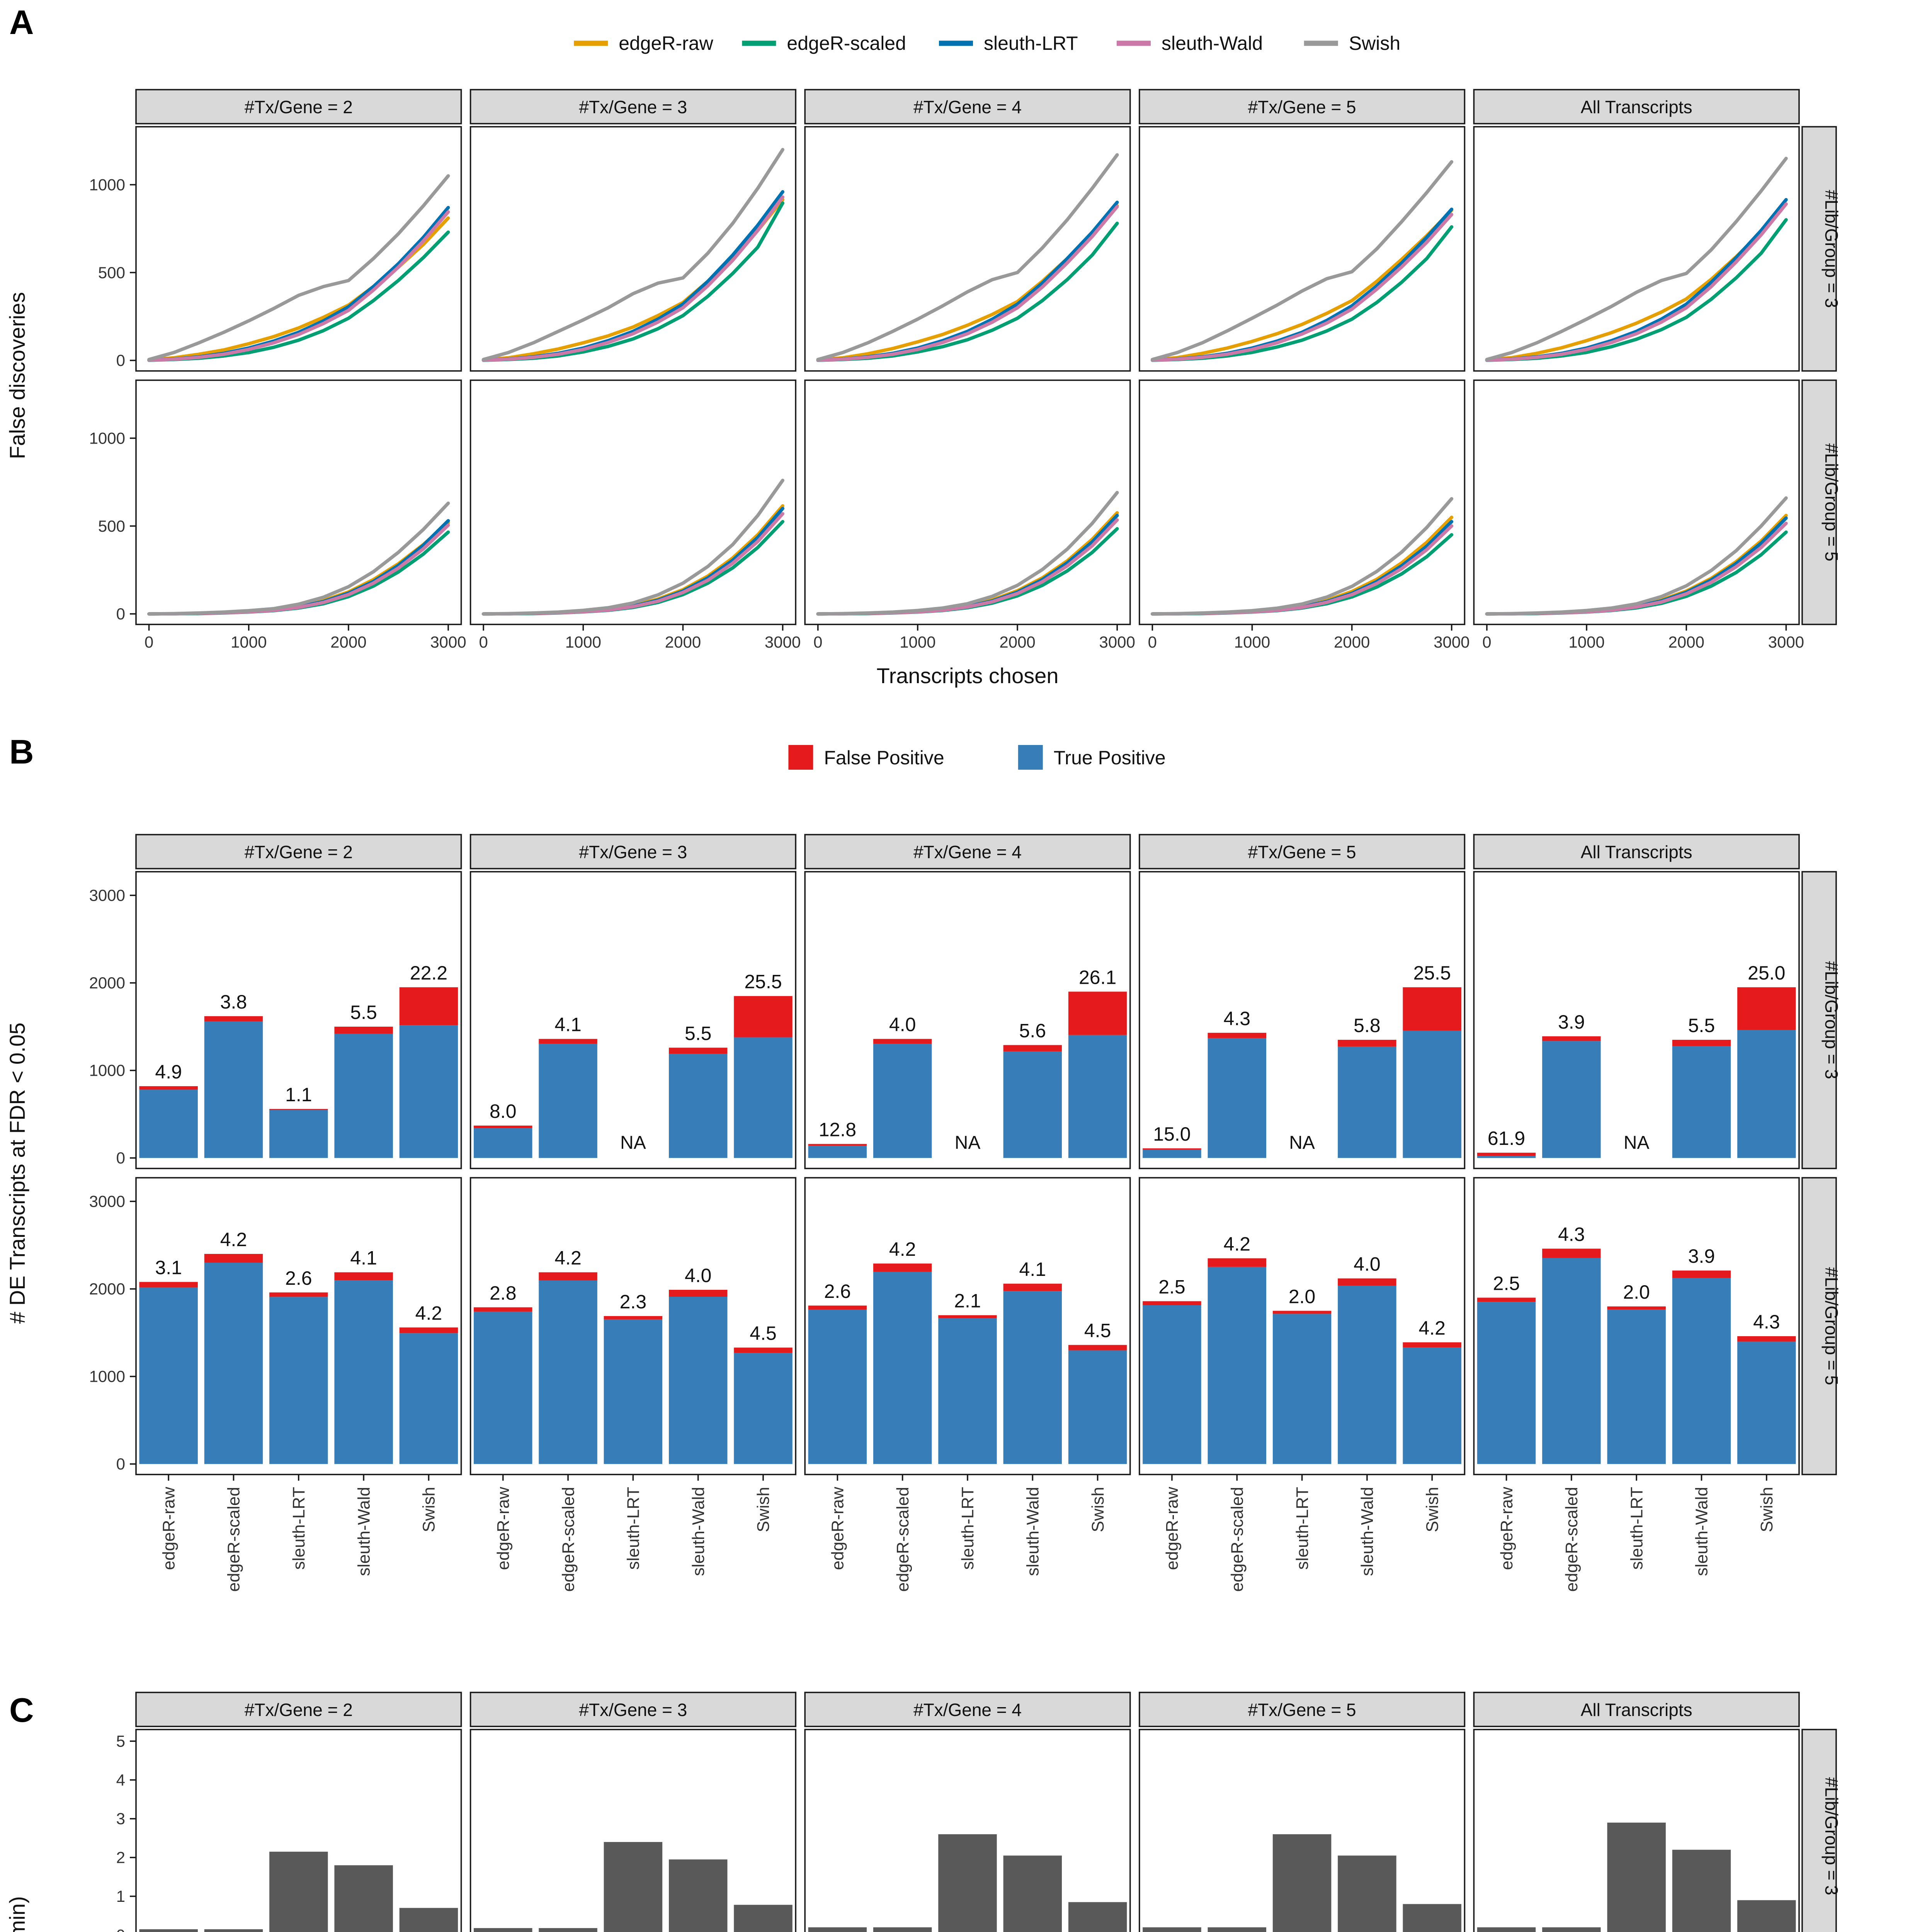  Describe the element at coordinates (1767, 973) in the screenshot. I see `fdr-value-label: 25.0` at that location.